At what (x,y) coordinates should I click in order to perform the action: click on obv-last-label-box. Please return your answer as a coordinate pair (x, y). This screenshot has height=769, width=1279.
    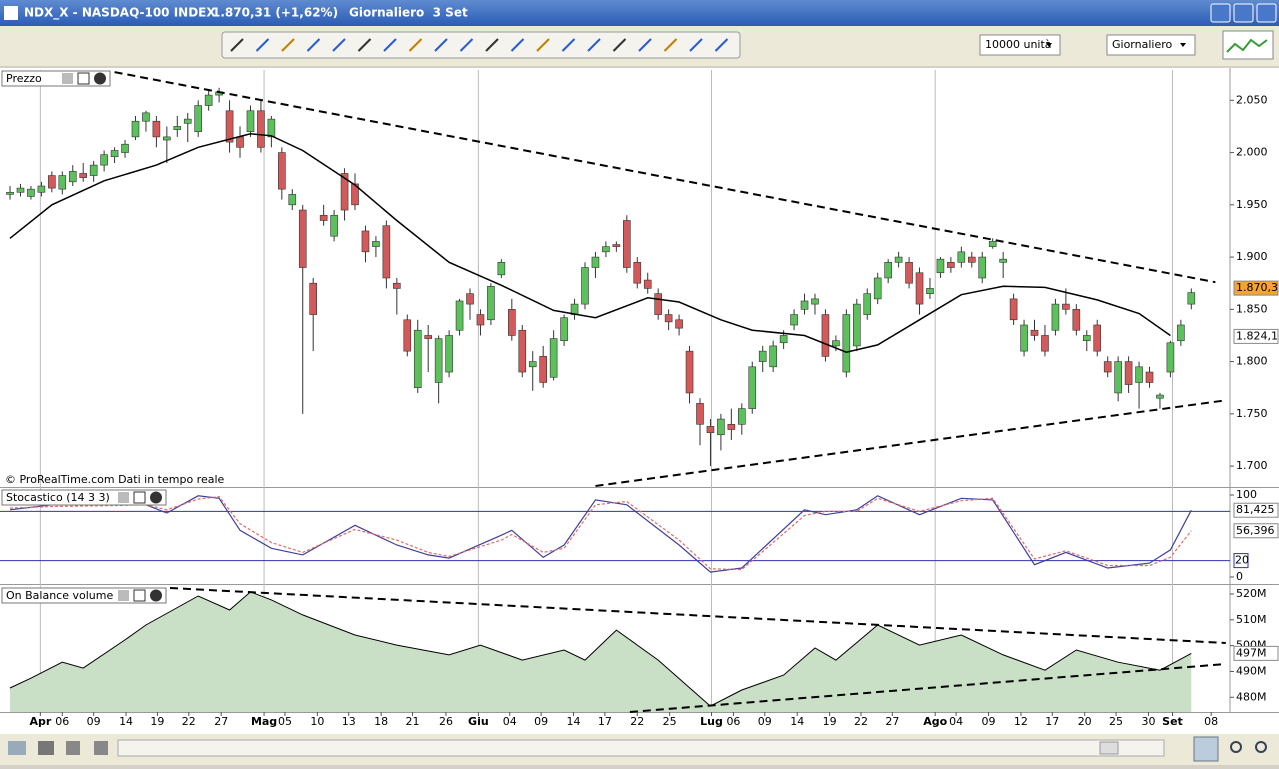
    Looking at the image, I should click on (1256, 653).